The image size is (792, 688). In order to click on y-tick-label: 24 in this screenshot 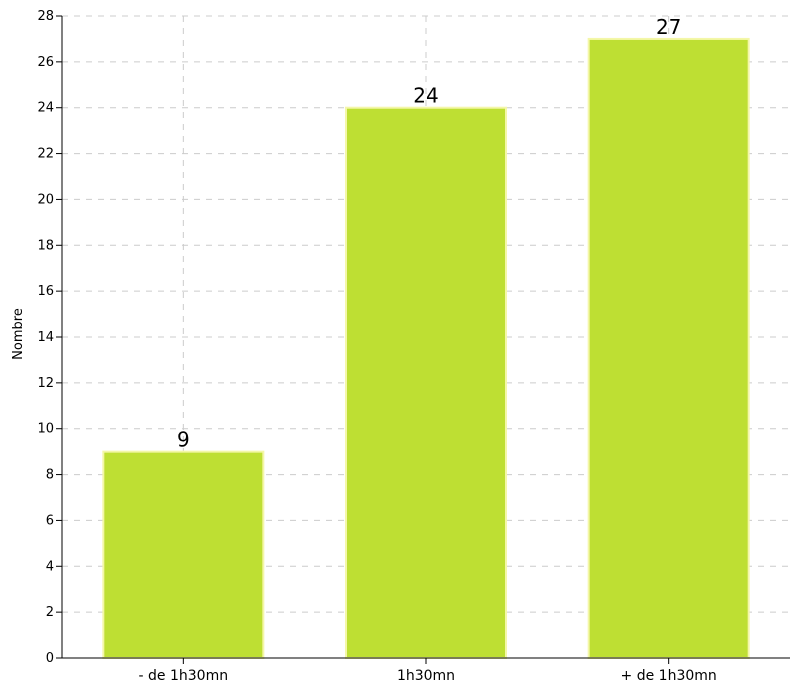, I will do `click(45, 108)`.